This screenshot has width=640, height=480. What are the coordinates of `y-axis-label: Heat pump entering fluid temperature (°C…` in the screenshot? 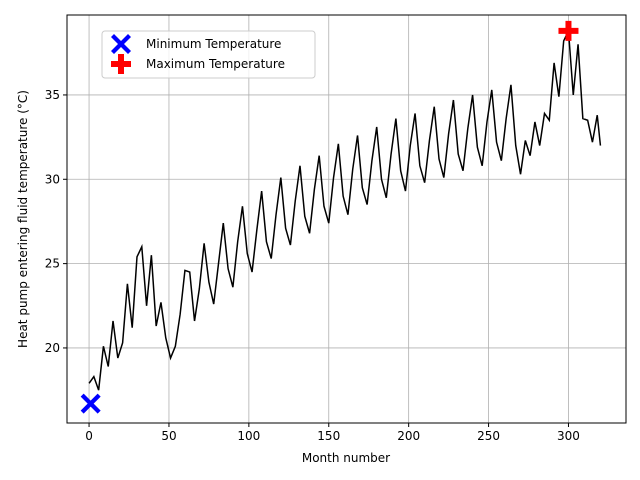 It's located at (23, 219).